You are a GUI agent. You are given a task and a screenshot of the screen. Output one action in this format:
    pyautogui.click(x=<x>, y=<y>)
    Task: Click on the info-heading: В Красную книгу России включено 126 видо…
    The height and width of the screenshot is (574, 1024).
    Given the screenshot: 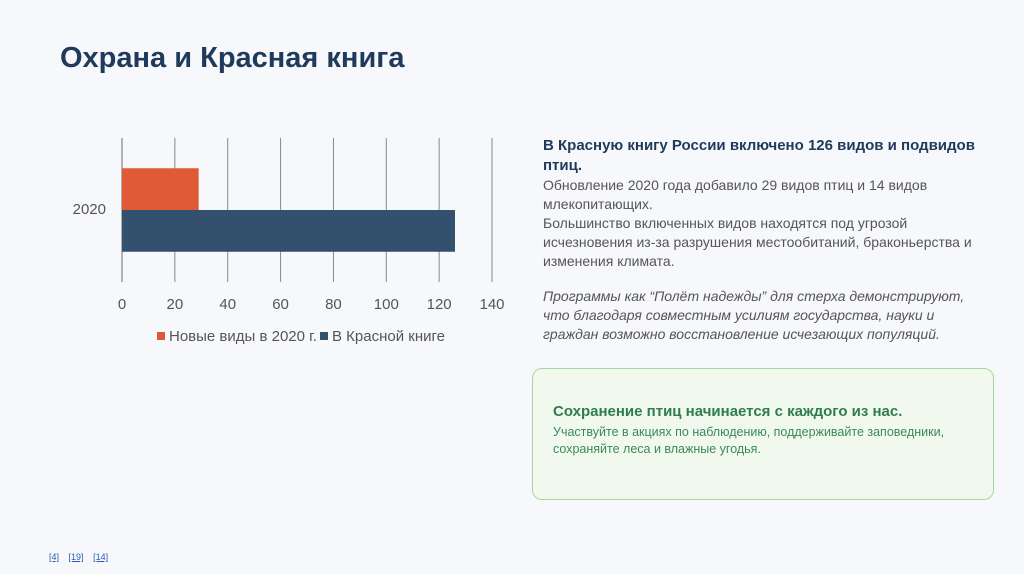 What is the action you would take?
    pyautogui.click(x=759, y=155)
    